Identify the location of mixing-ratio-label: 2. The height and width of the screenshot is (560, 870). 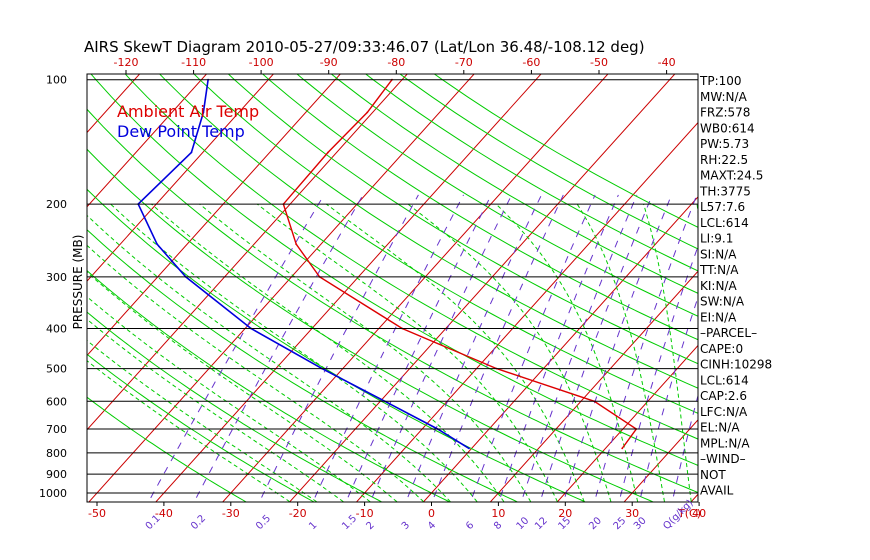
(370, 526).